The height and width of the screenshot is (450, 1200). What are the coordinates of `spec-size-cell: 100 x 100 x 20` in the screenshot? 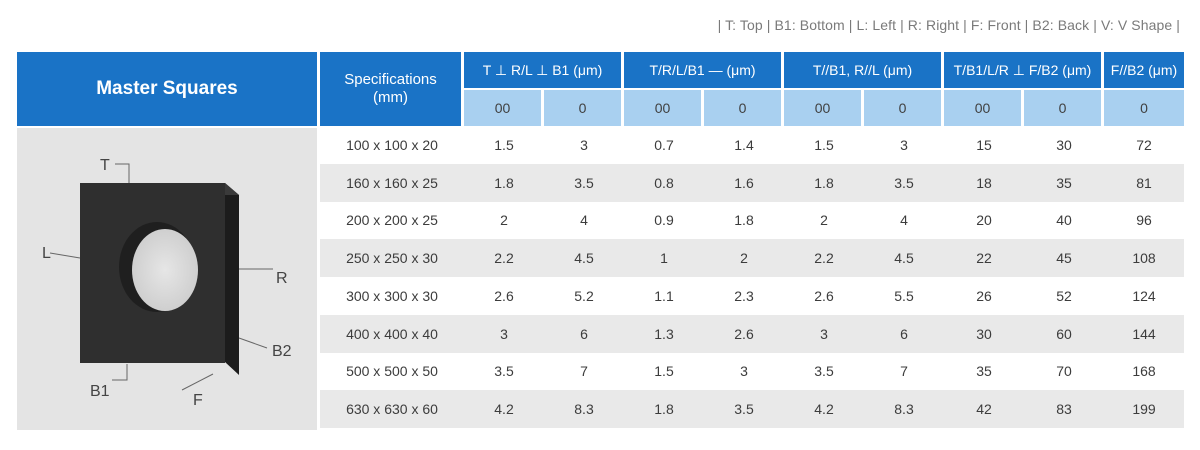 It's located at (392, 145).